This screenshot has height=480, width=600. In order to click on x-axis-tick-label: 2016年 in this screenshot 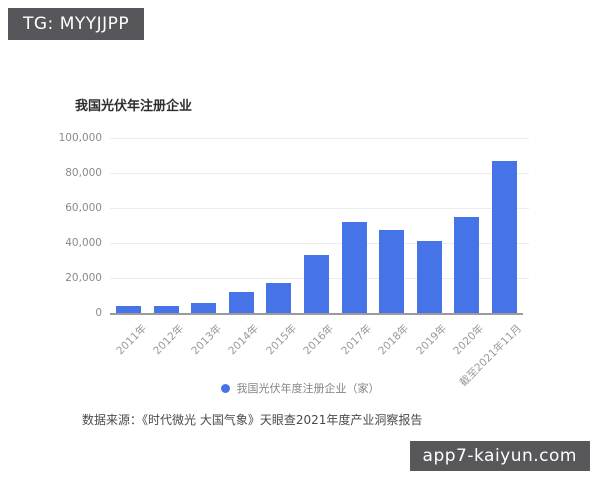, I will do `click(319, 340)`.